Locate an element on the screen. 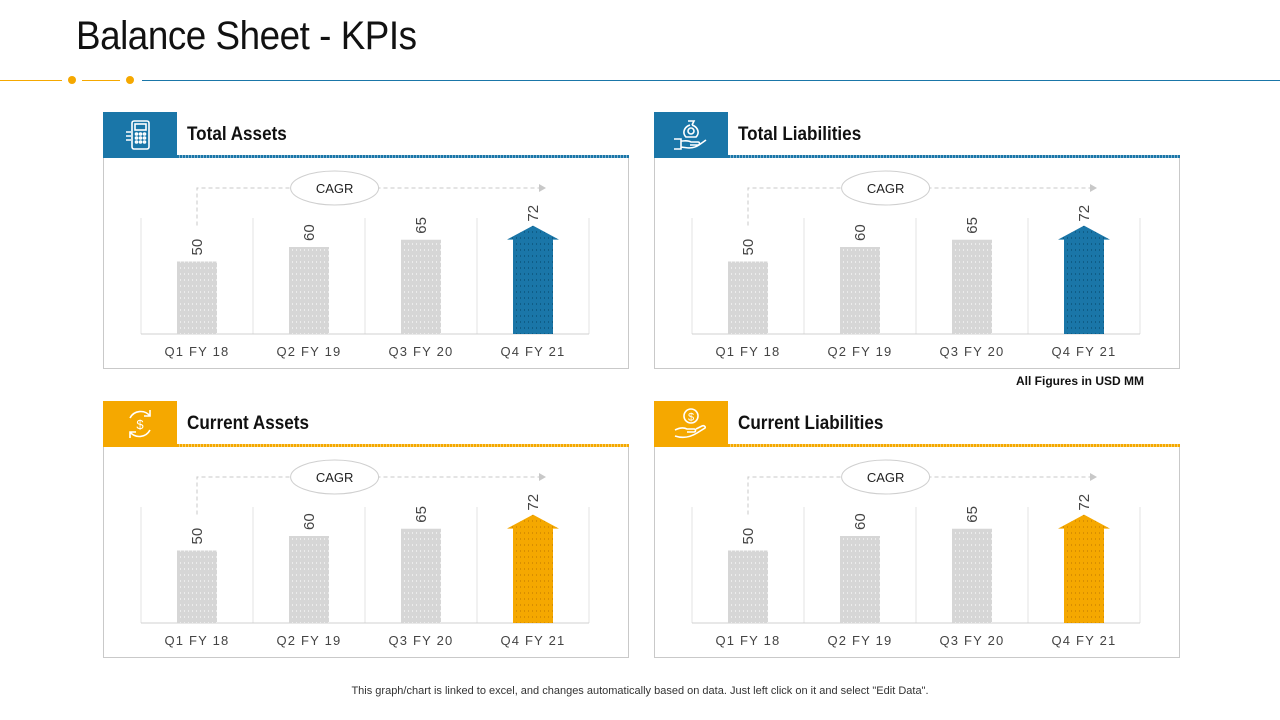 This screenshot has height=720, width=1280. panel-title: Total Assets is located at coordinates (237, 134).